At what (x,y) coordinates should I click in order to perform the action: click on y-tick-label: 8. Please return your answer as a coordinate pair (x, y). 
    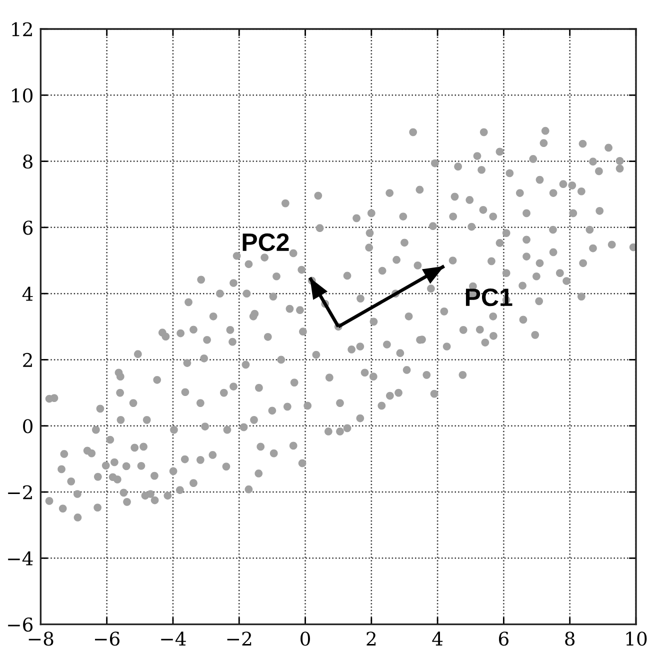
    Looking at the image, I should click on (27, 161).